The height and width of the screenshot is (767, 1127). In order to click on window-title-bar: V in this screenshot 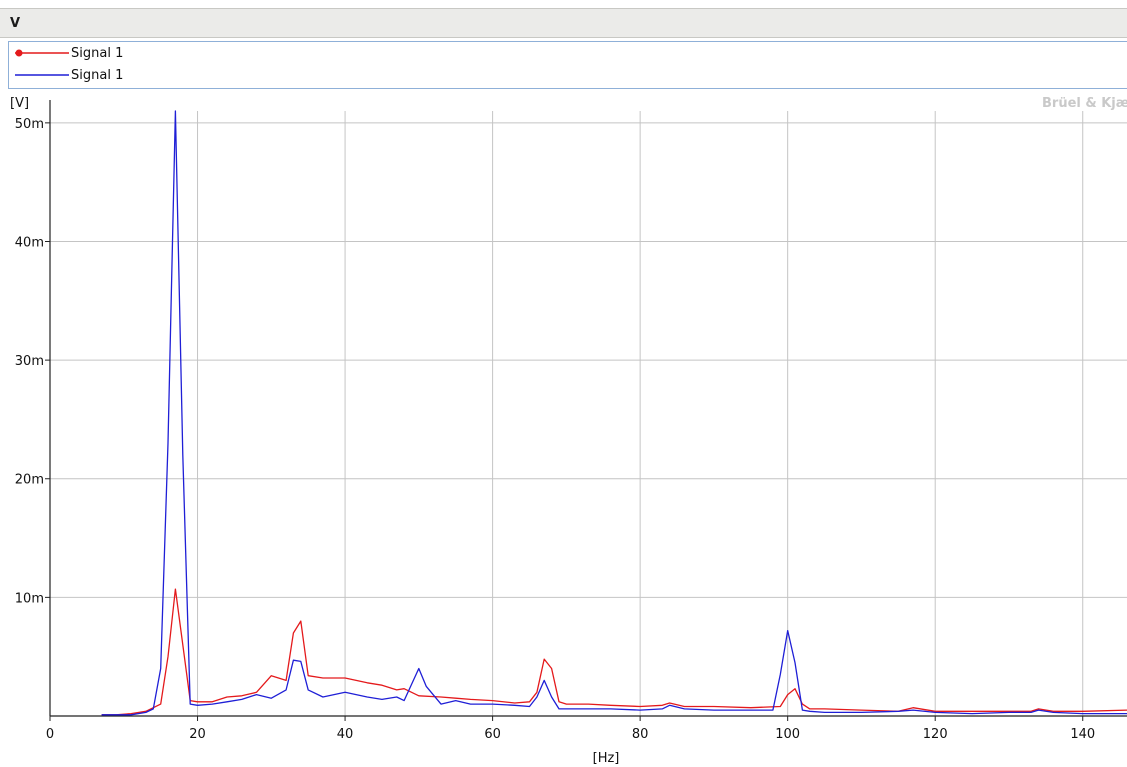, I will do `click(563, 23)`.